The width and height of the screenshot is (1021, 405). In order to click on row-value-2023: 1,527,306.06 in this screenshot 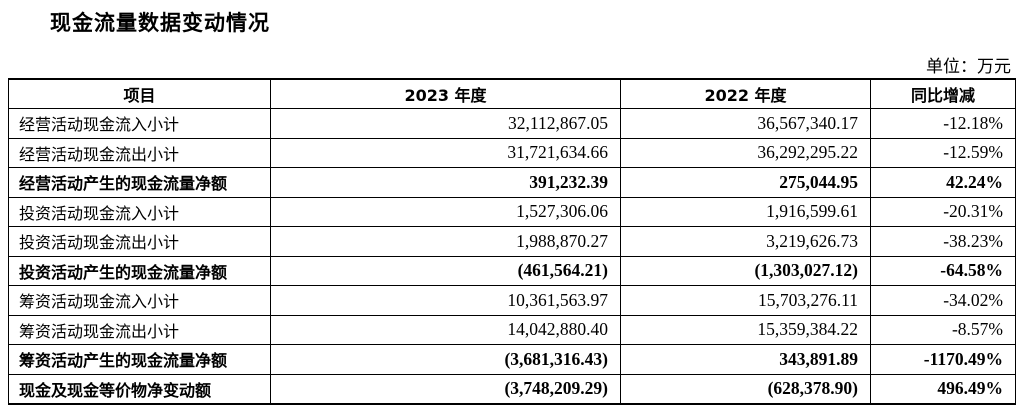, I will do `click(445, 211)`.